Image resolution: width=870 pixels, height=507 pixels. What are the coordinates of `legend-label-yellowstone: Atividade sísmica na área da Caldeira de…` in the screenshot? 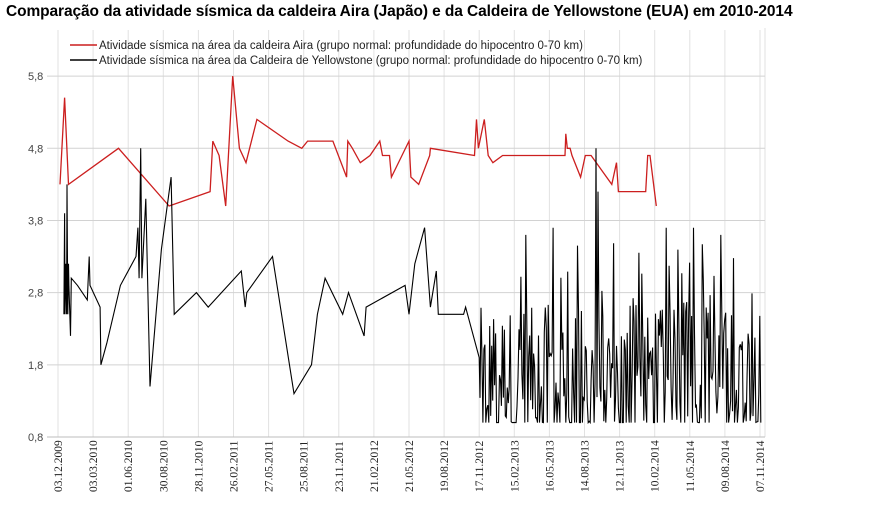 It's located at (371, 61).